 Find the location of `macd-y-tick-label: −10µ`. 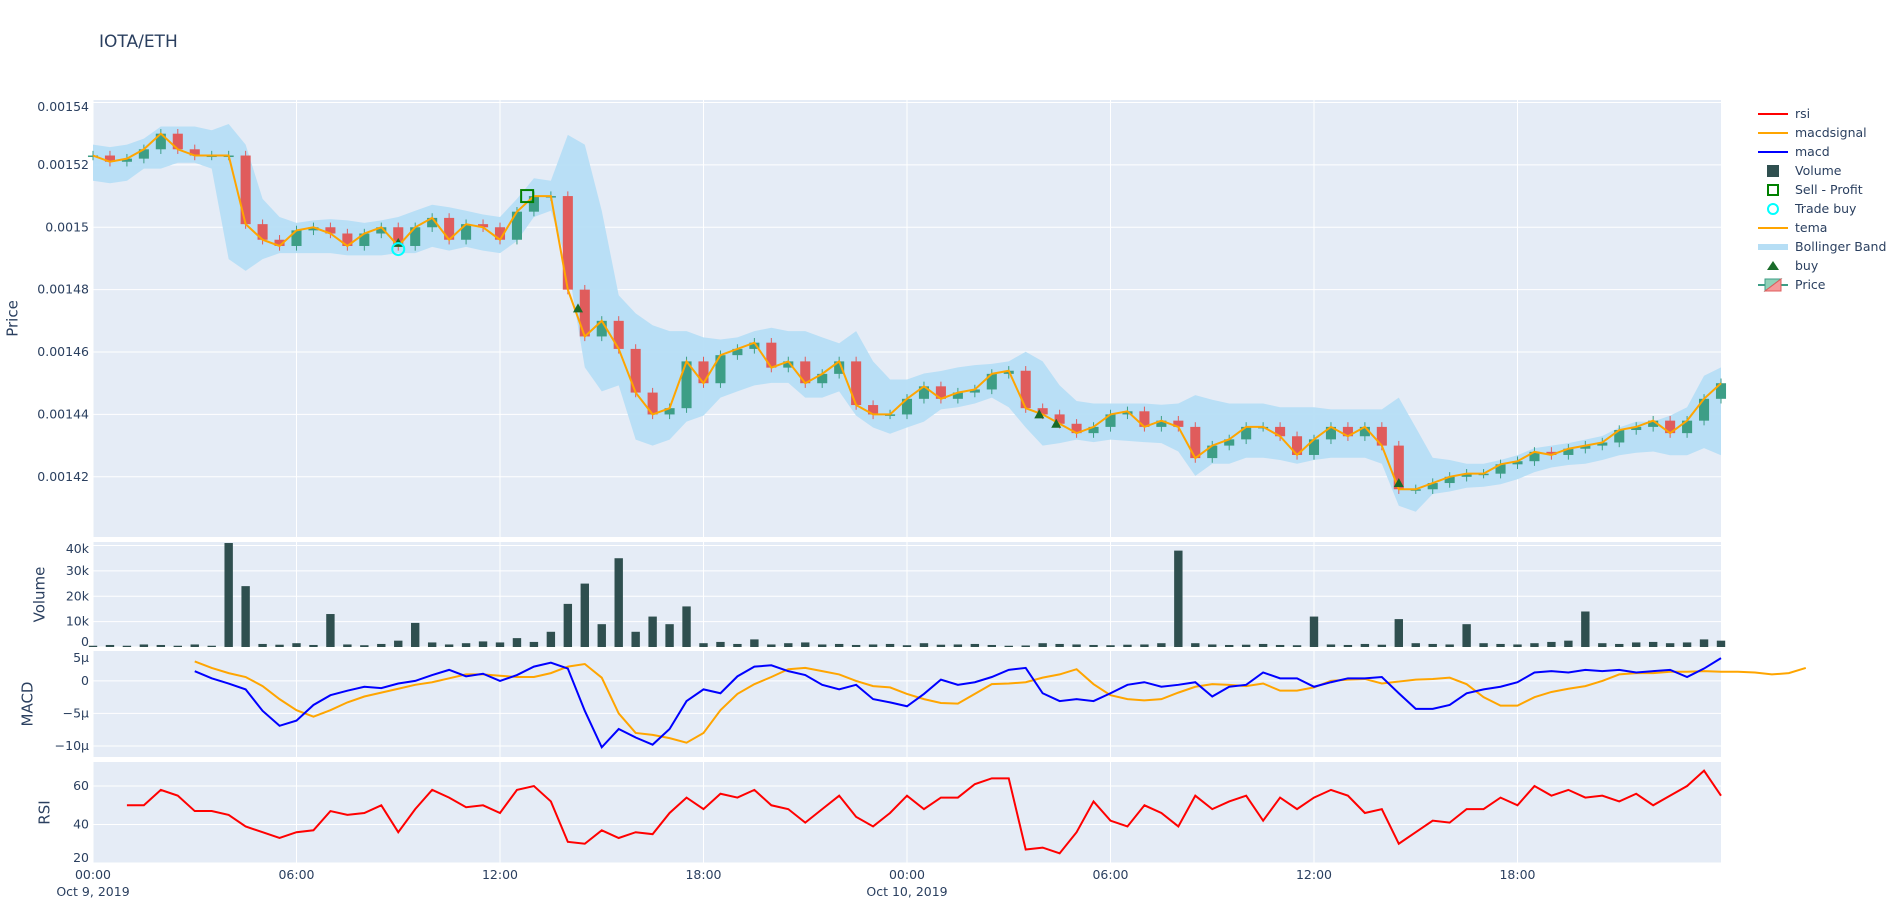

macd-y-tick-label: −10µ is located at coordinates (72, 745).